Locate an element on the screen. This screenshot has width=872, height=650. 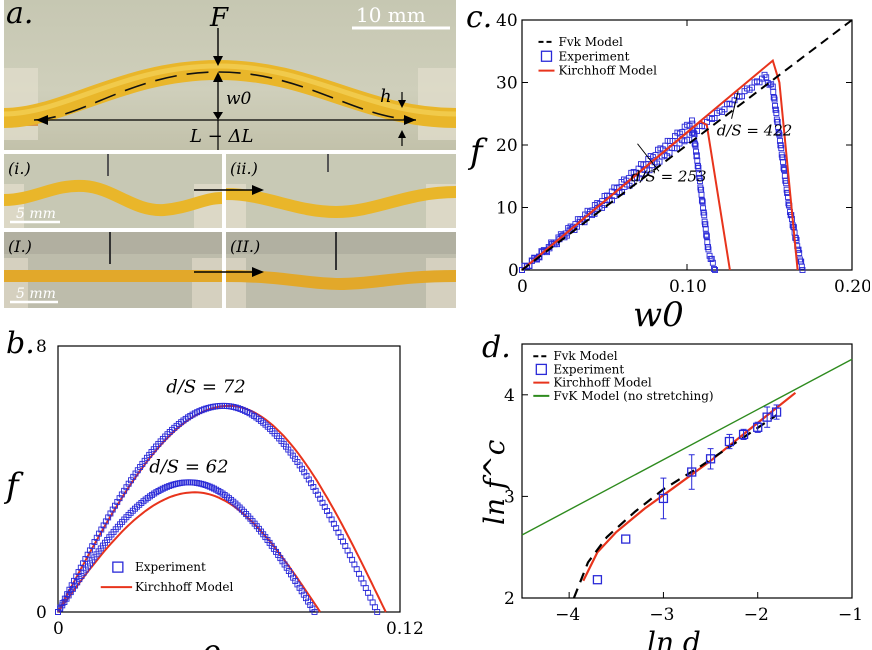
photo-main: 10 mm F w0 h L − ΔL is located at coordinates (230, 75).